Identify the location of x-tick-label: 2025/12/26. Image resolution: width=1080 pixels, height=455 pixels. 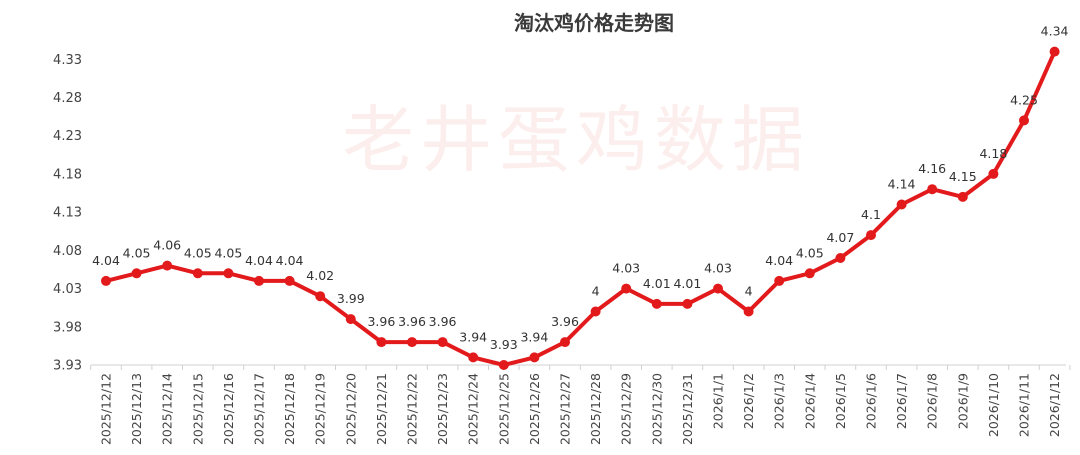
(534, 409).